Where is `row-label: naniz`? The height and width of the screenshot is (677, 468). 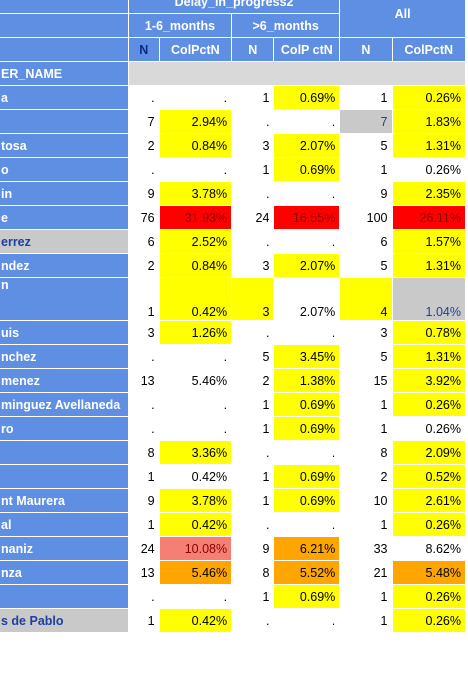 row-label: naniz is located at coordinates (64, 548).